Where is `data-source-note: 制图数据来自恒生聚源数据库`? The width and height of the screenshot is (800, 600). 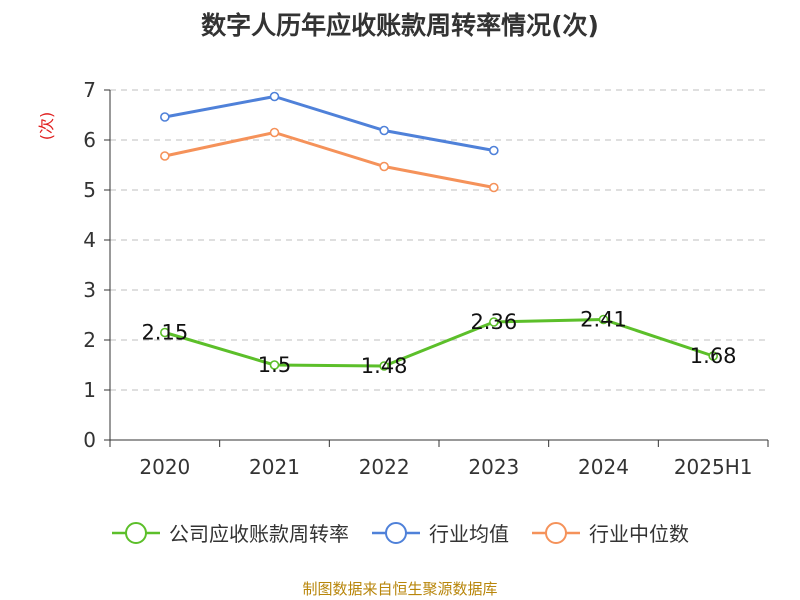
data-source-note: 制图数据来自恒生聚源数据库 is located at coordinates (400, 589).